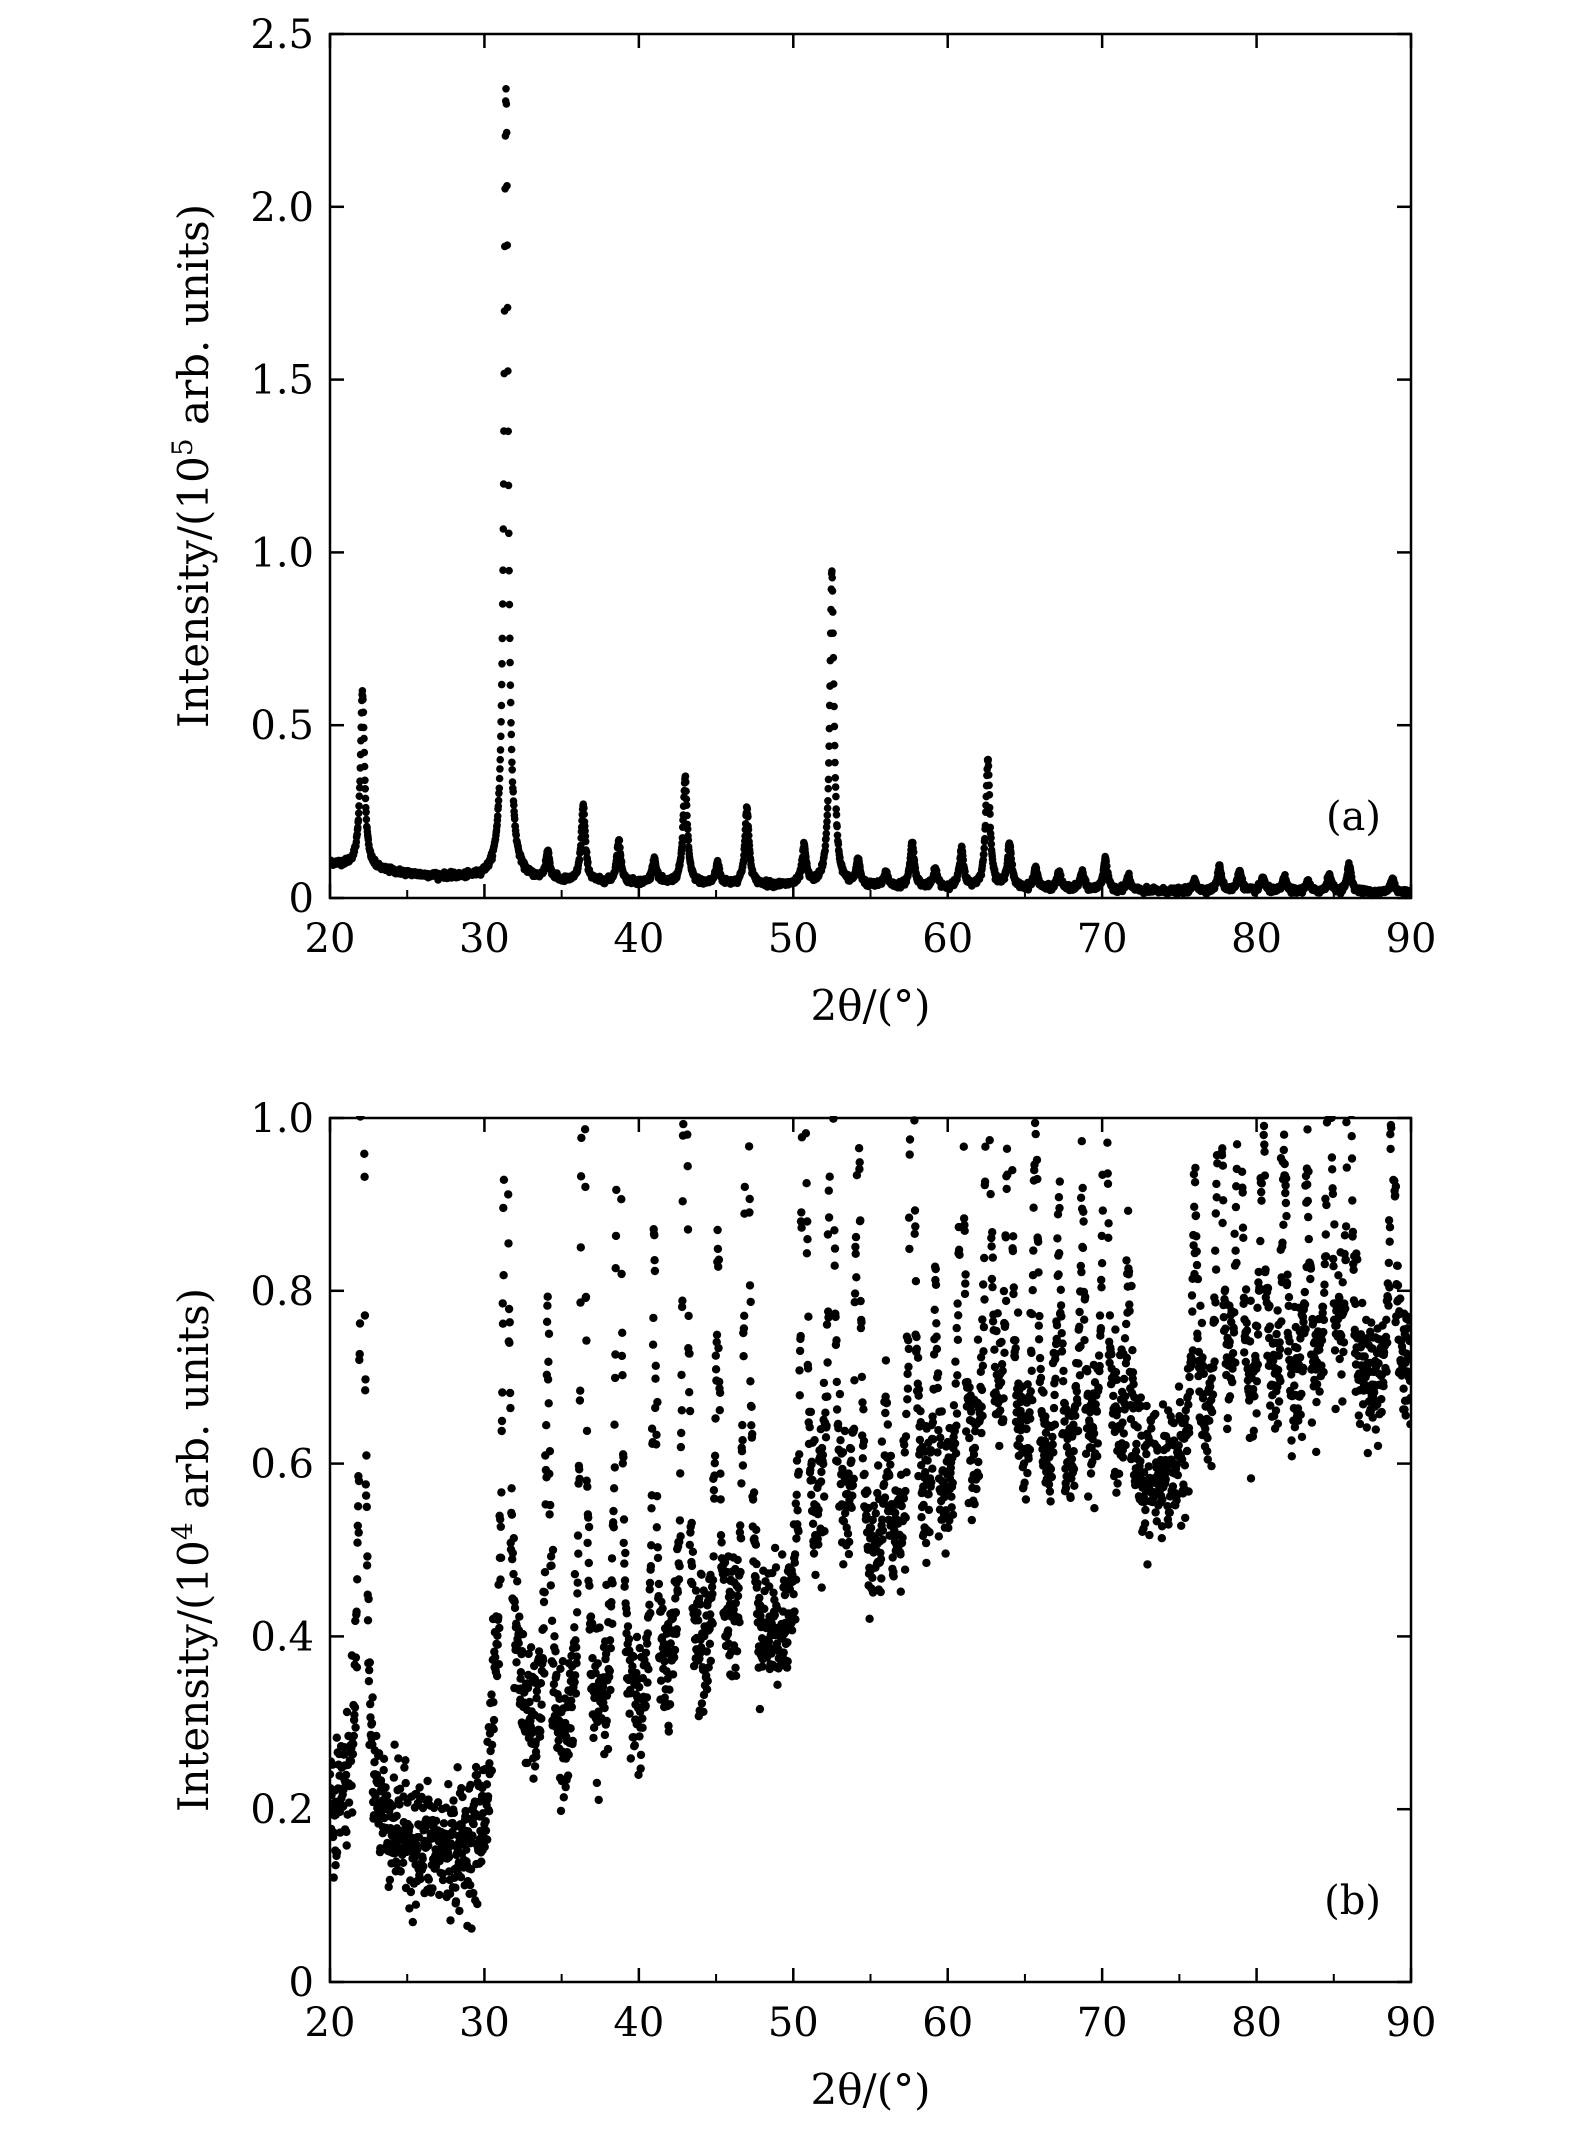  Describe the element at coordinates (793, 939) in the screenshot. I see `x-tick-label: 50` at that location.